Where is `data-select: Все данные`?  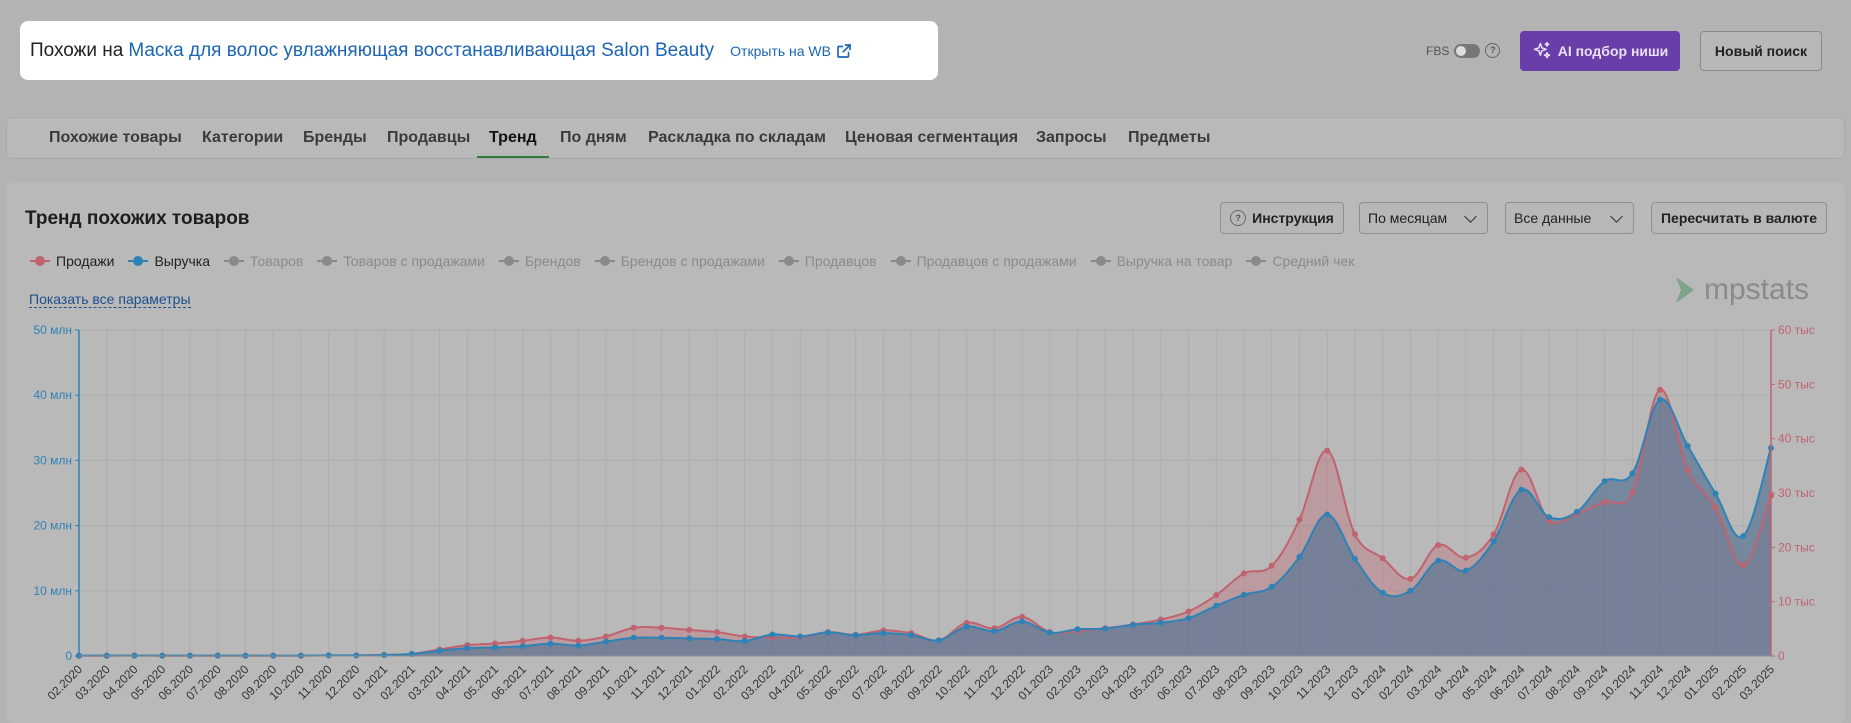 data-select: Все данные is located at coordinates (1569, 218).